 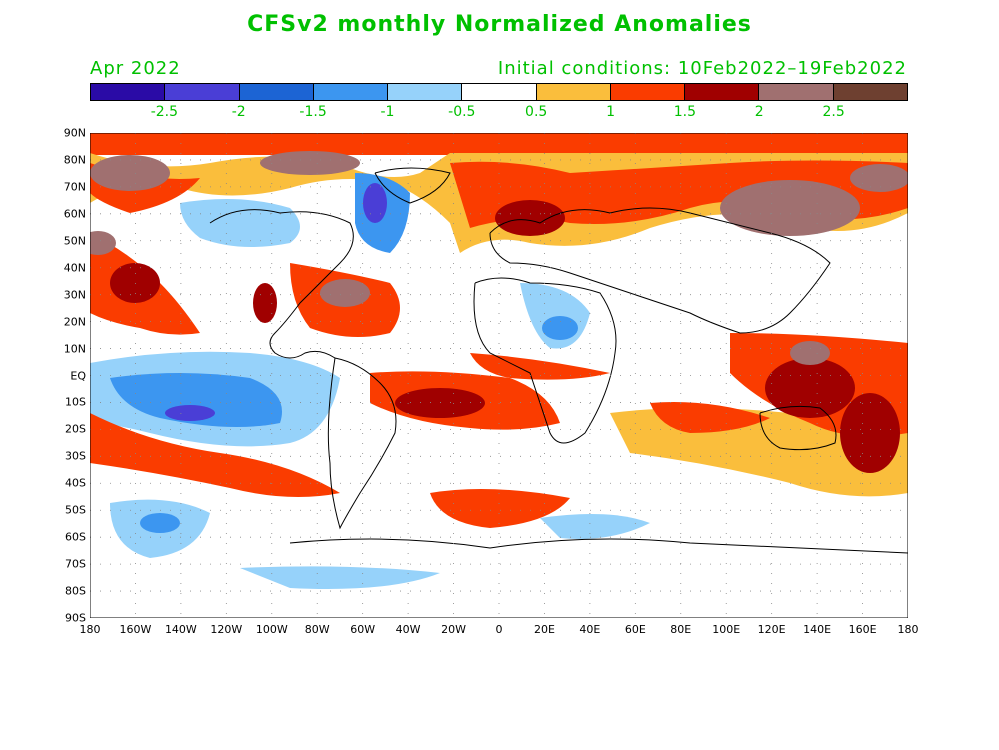 I want to click on anomaly-atlantic-brown, so click(x=345, y=293).